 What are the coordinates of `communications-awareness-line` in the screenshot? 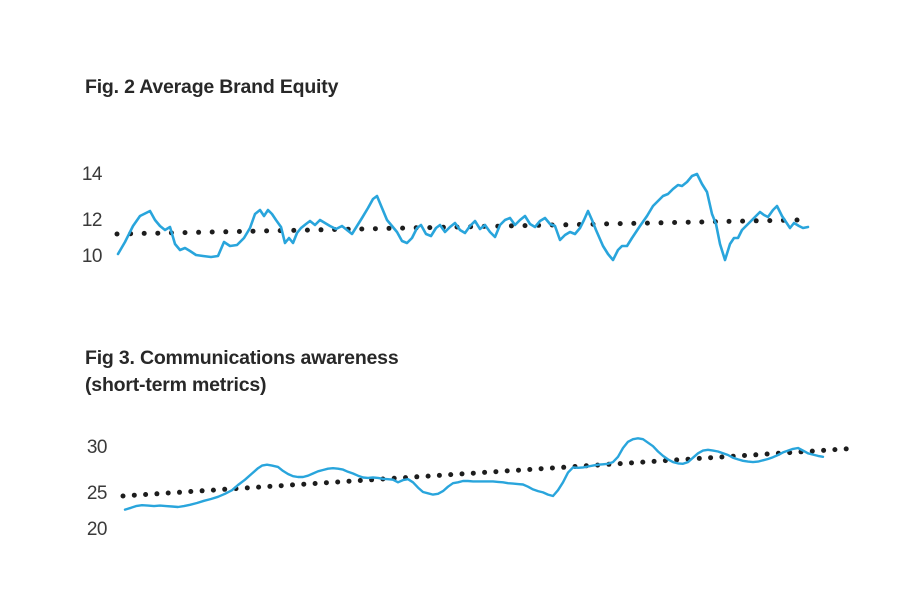 It's located at (474, 474).